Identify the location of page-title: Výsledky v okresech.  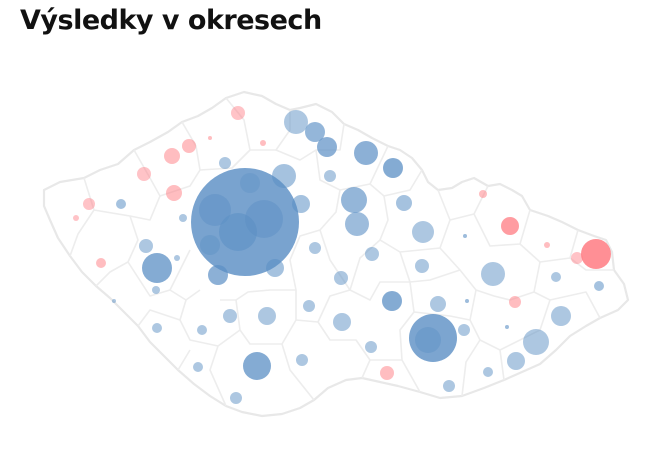
(171, 20).